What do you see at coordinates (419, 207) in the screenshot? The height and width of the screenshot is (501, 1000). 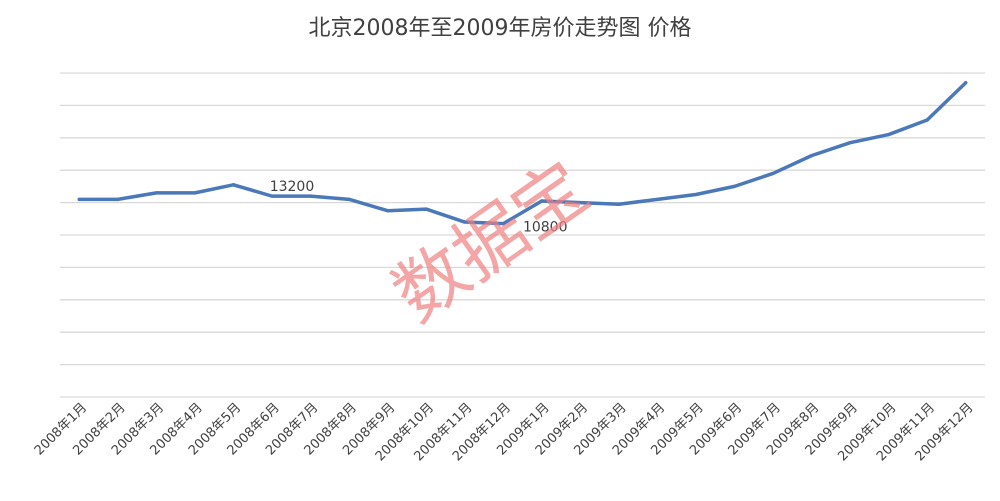 I see `data-labels: 13200 10800` at bounding box center [419, 207].